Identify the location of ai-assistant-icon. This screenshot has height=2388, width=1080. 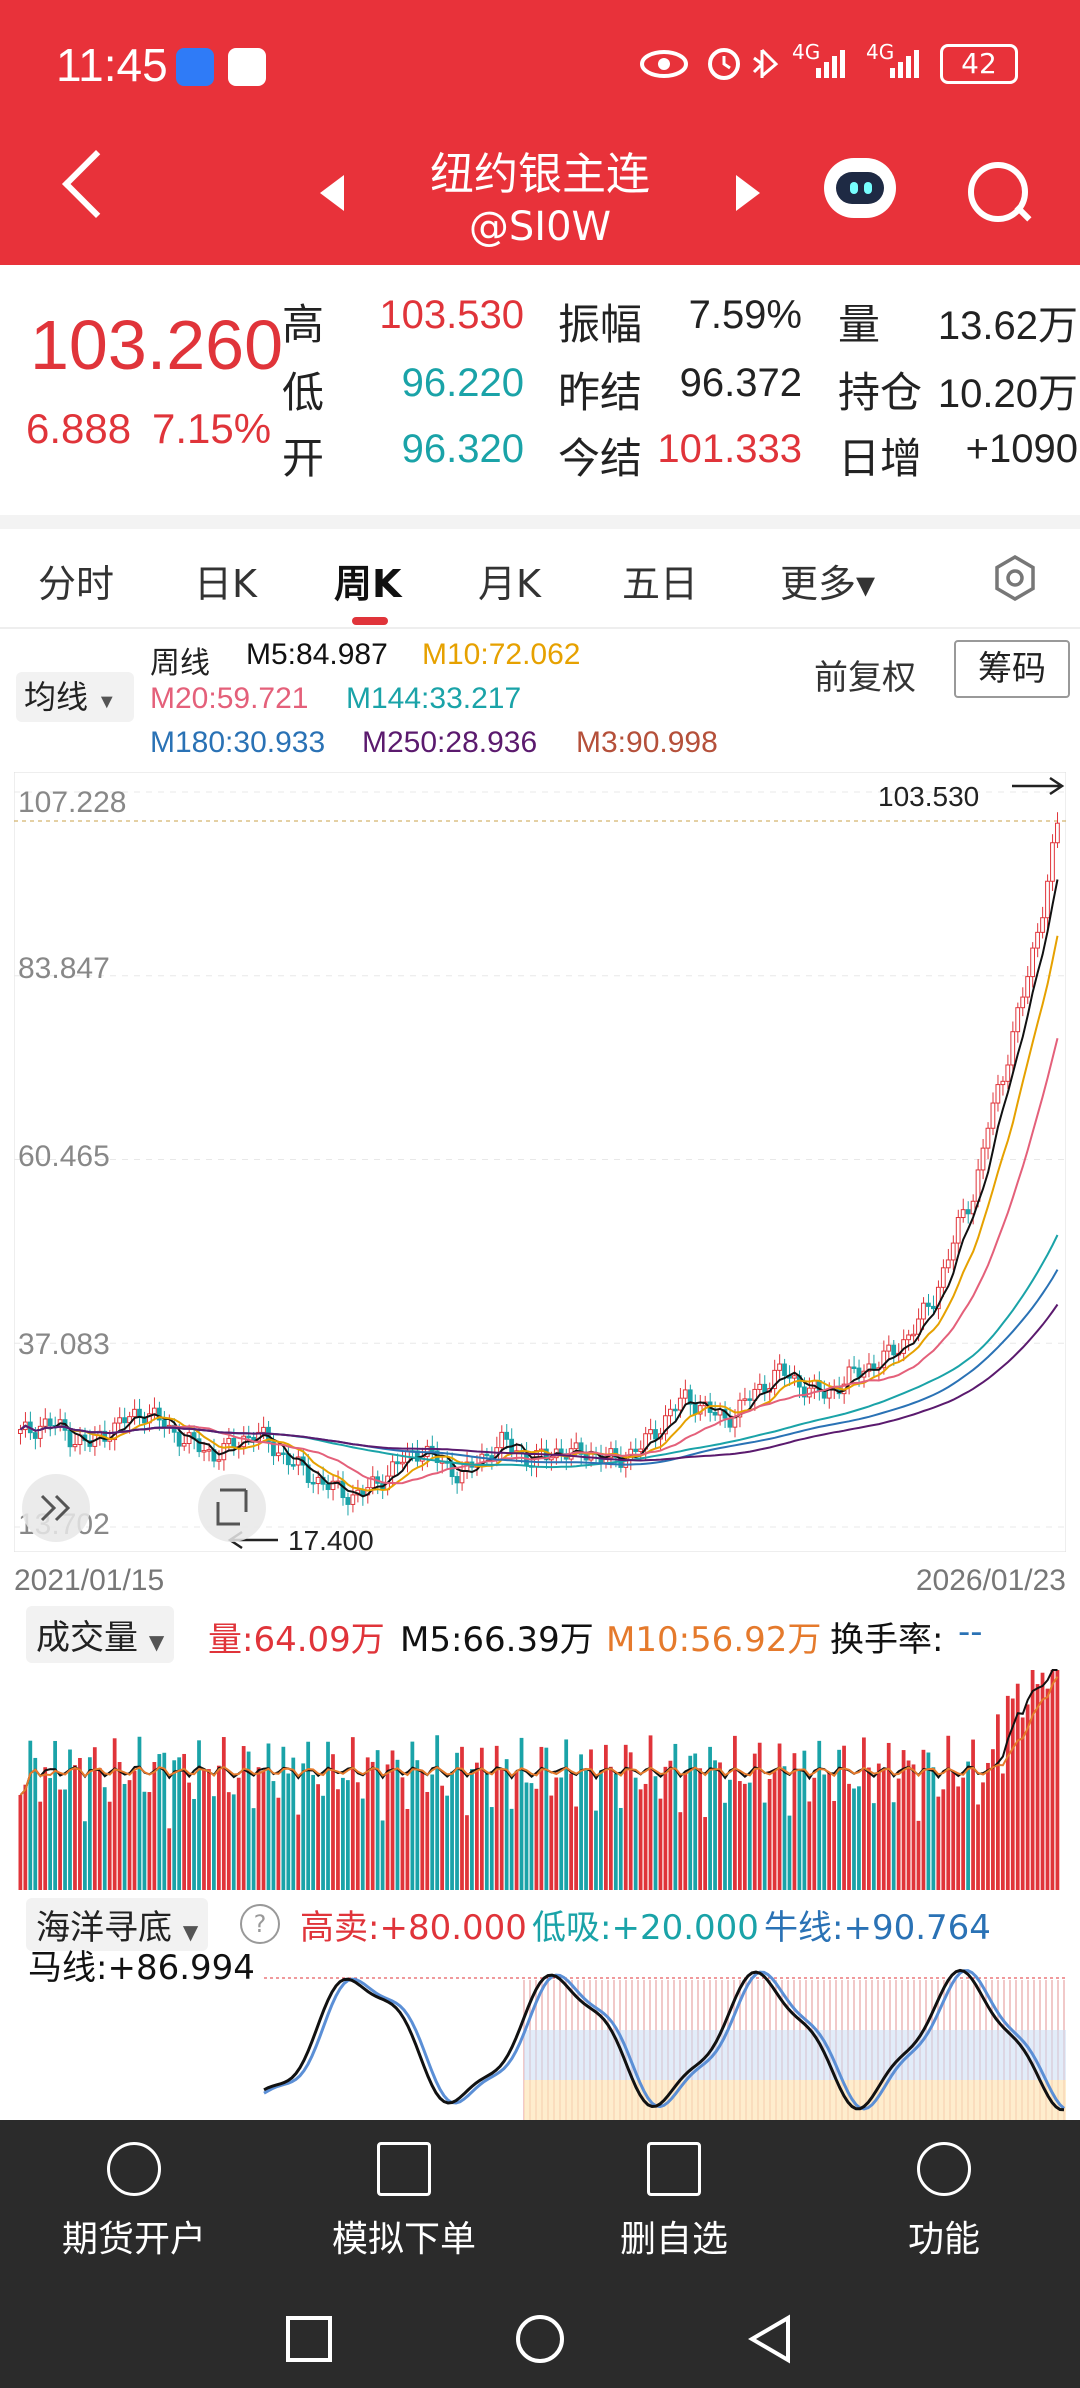
(860, 188).